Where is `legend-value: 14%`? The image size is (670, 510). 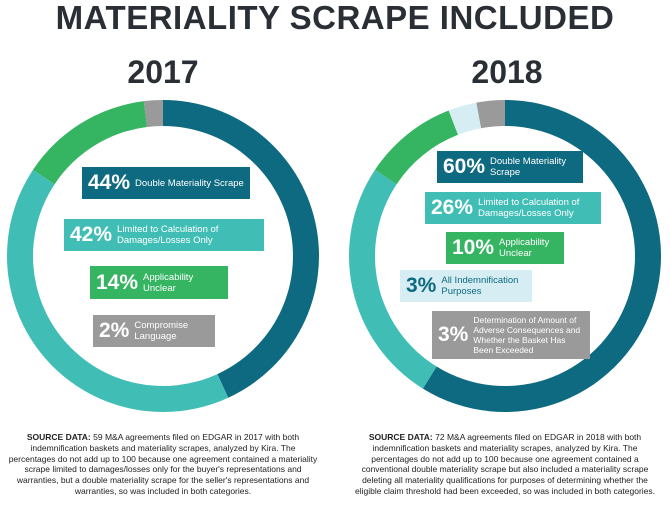
legend-value: 14% is located at coordinates (117, 282).